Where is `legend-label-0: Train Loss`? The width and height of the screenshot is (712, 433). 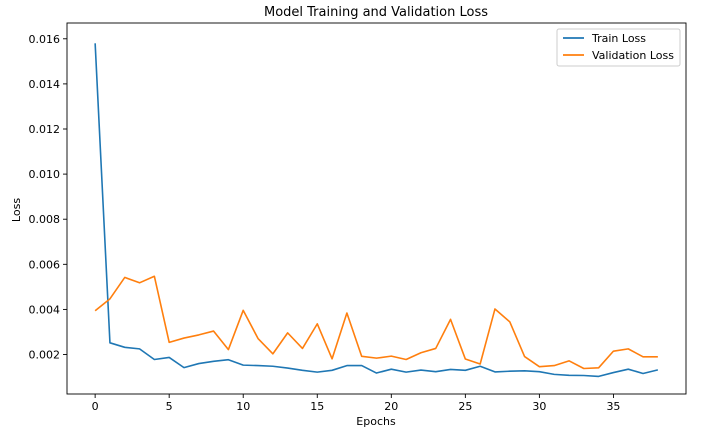
legend-label-0: Train Loss is located at coordinates (618, 38).